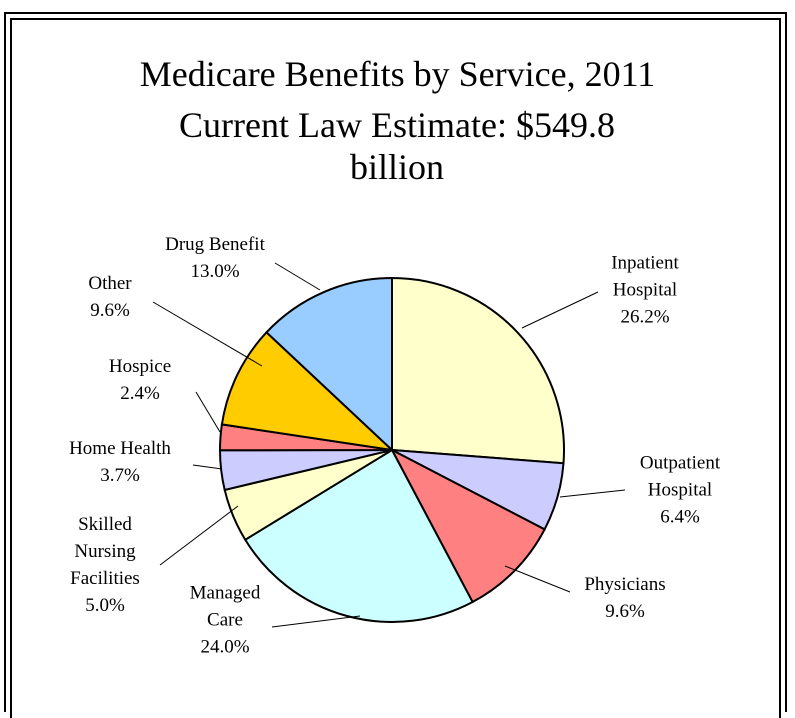 Image resolution: width=795 pixels, height=718 pixels. What do you see at coordinates (120, 448) in the screenshot?
I see `category-label: Home Health` at bounding box center [120, 448].